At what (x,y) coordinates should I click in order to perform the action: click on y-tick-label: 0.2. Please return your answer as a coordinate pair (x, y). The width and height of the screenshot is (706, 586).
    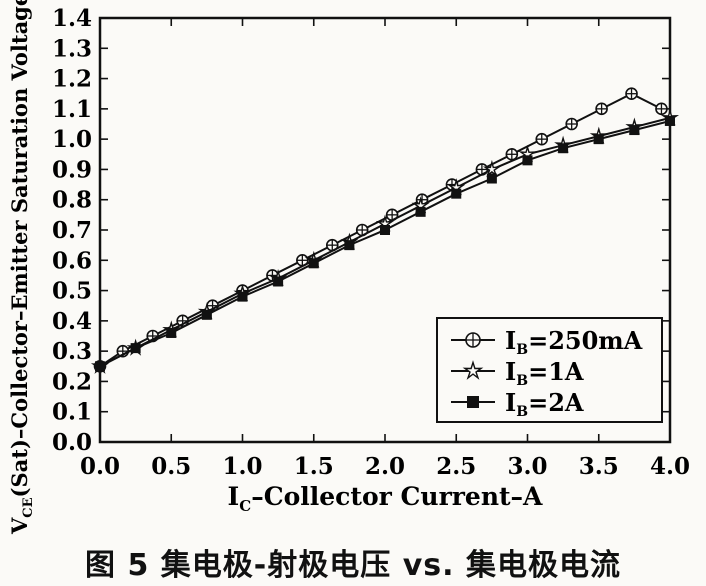
    Looking at the image, I should click on (72, 381).